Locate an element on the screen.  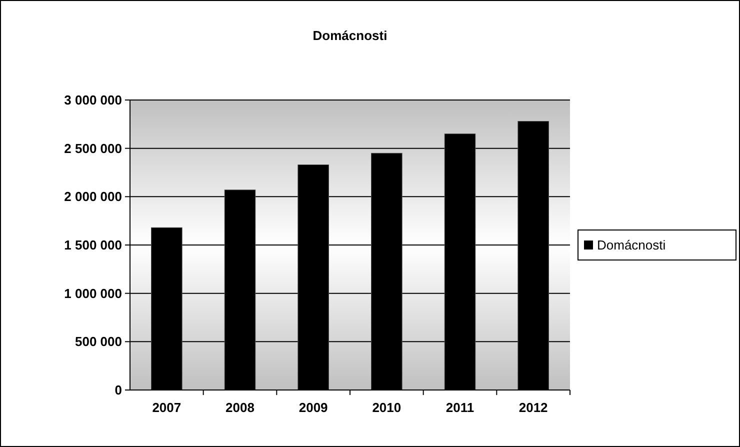
x-tick-label: 2011 is located at coordinates (460, 407).